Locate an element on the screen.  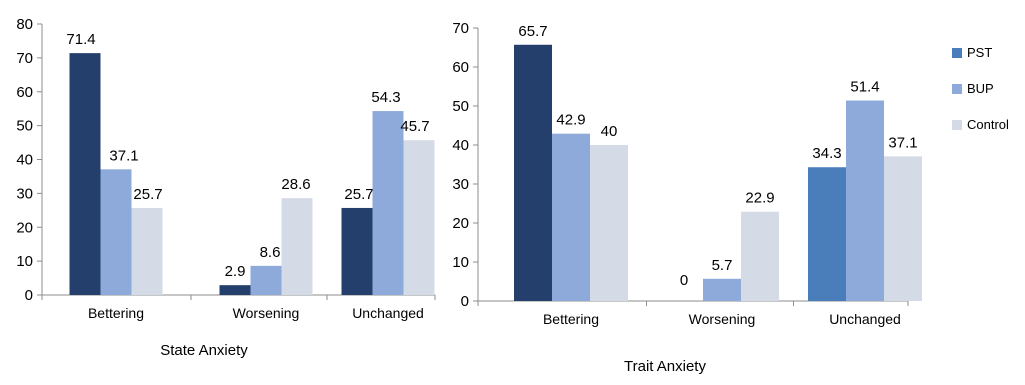
data-label: 51.4 is located at coordinates (864, 87).